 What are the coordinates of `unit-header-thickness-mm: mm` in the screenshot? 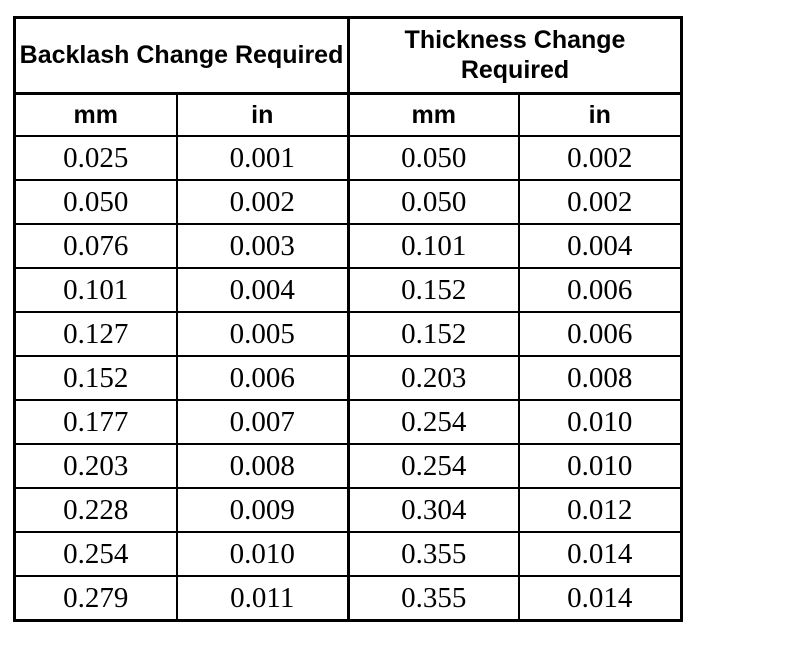 It's located at (433, 114).